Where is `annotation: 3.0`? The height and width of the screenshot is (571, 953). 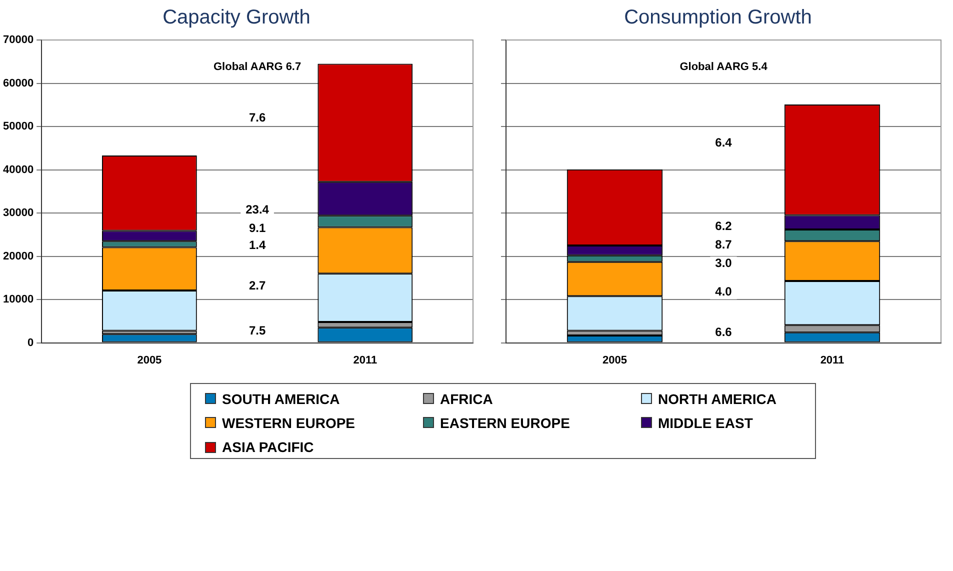
annotation: 3.0 is located at coordinates (723, 263).